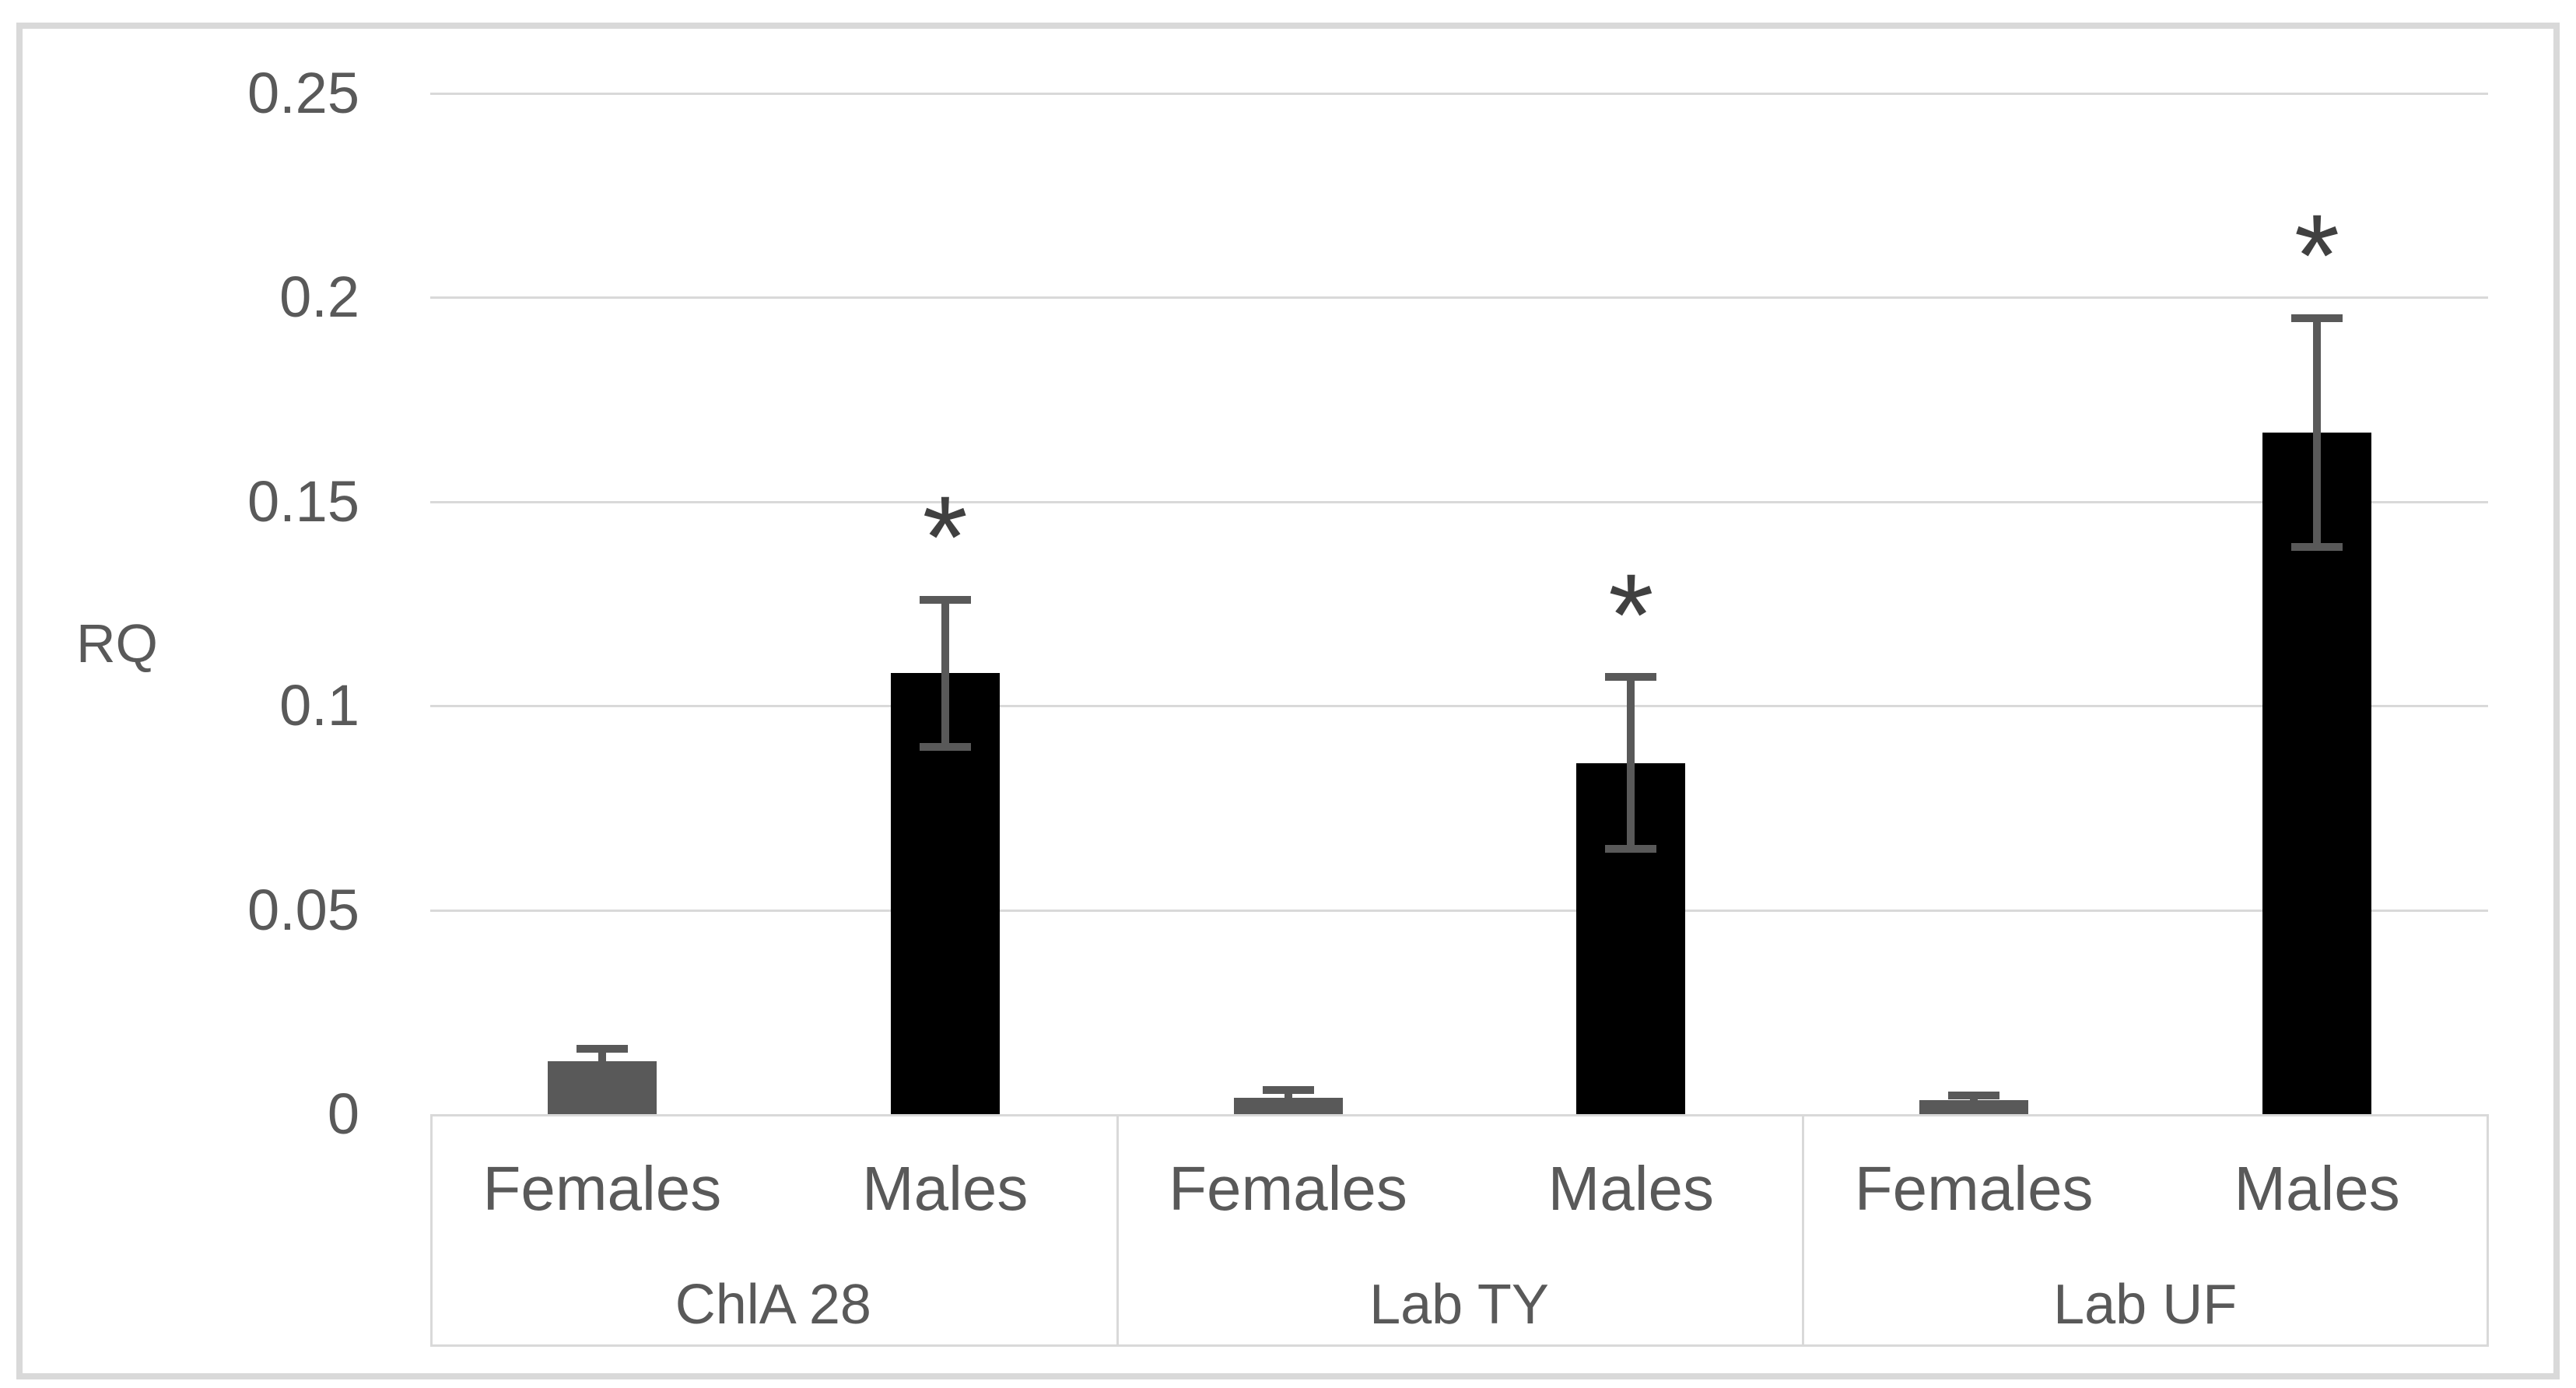 This screenshot has height=1388, width=2576. What do you see at coordinates (431, 1230) in the screenshot?
I see `category-box-left` at bounding box center [431, 1230].